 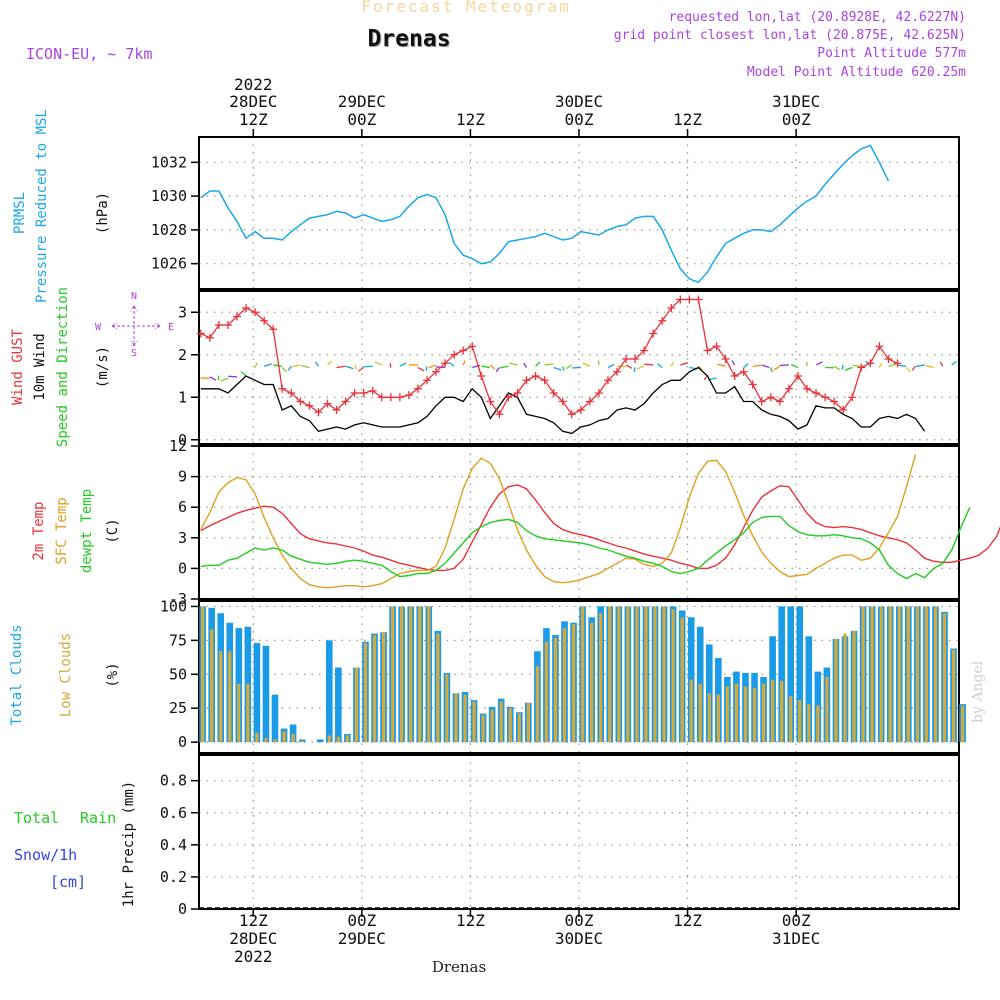 I want to click on pressure-ytick-label: 1026, so click(x=169, y=264).